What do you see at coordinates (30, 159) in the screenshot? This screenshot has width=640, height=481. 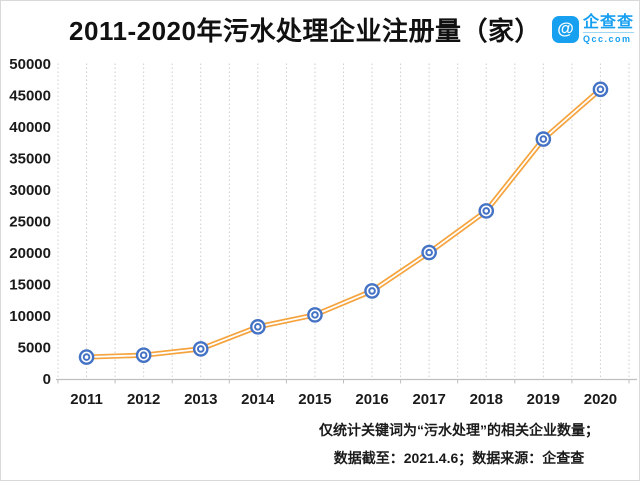 I see `y-axis-label: 35000` at bounding box center [30, 159].